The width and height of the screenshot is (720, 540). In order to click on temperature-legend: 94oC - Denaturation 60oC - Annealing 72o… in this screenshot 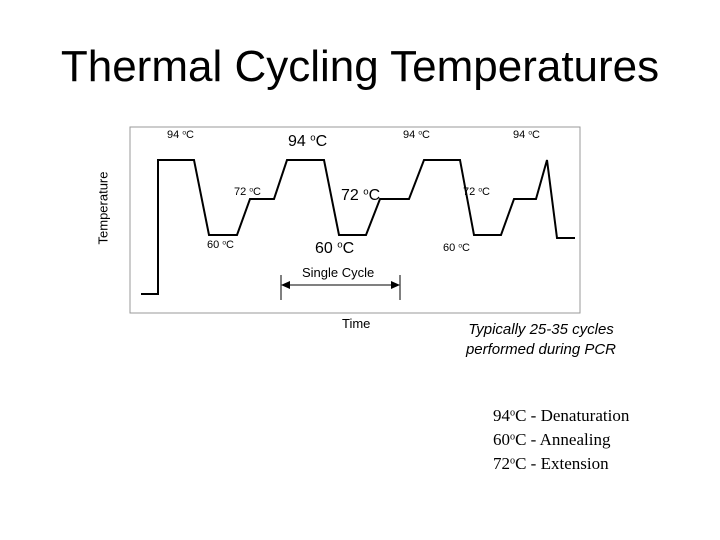, I will do `click(561, 440)`.